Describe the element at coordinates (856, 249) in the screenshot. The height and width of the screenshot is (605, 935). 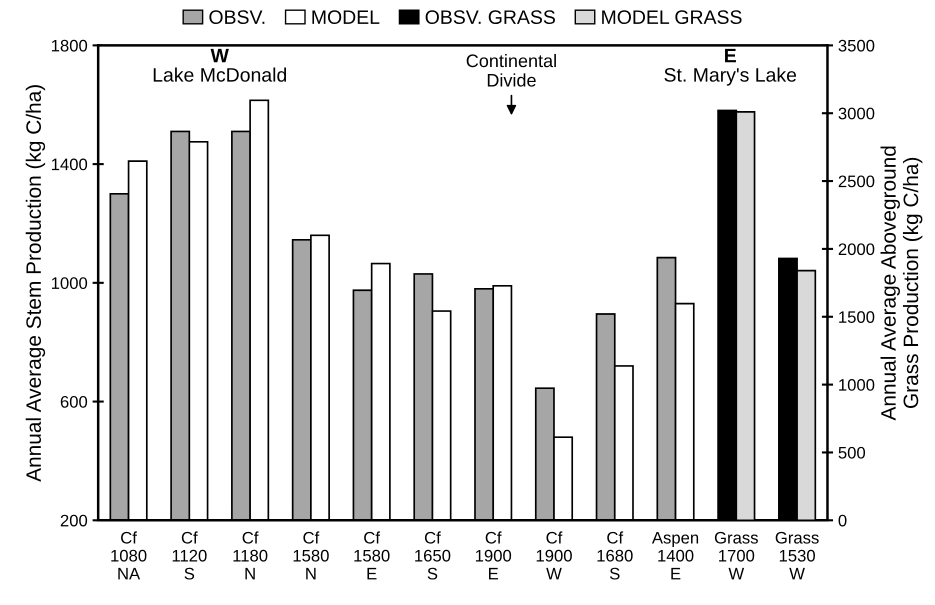
I see `y2-tick-label: 2000` at that location.